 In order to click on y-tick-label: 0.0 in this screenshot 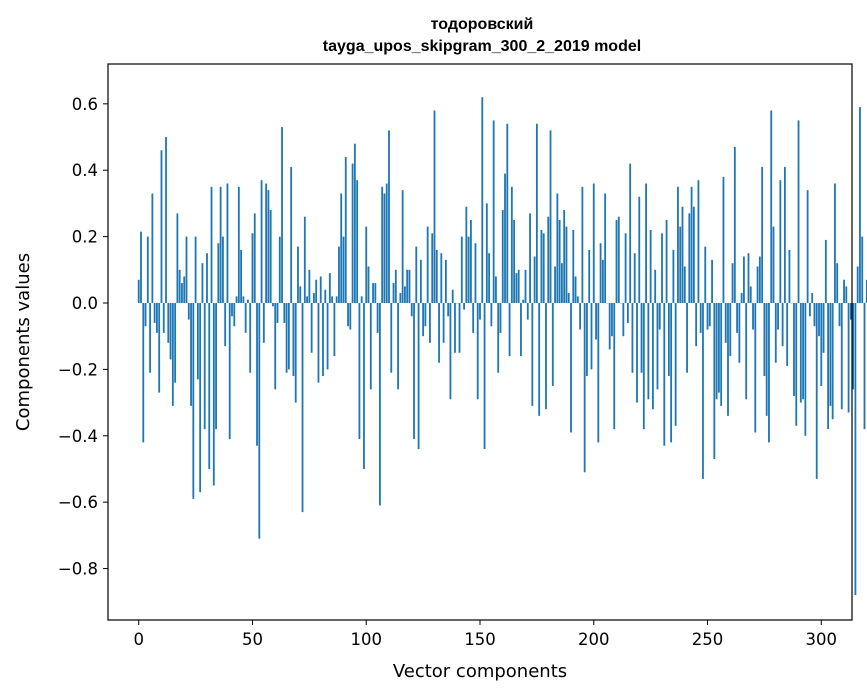, I will do `click(85, 303)`.